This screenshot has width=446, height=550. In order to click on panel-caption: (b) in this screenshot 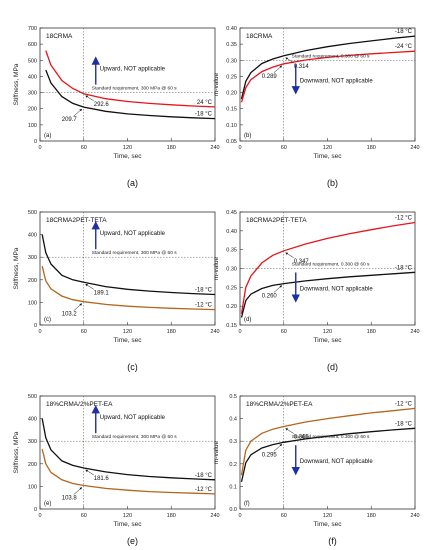, I will do `click(332, 183)`.